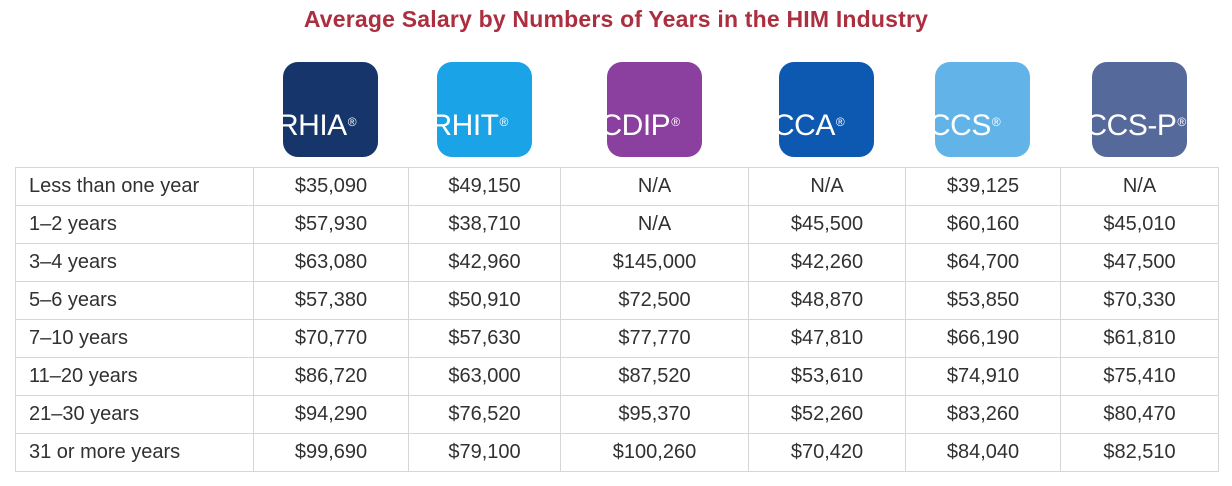  I want to click on cdip-badge-icon: CDIP®, so click(654, 109).